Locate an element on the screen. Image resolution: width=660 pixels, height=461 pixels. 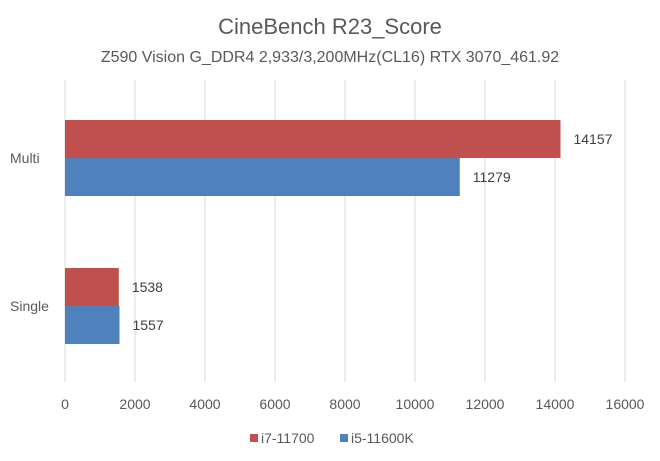
x-tick-label: 16000 is located at coordinates (625, 404).